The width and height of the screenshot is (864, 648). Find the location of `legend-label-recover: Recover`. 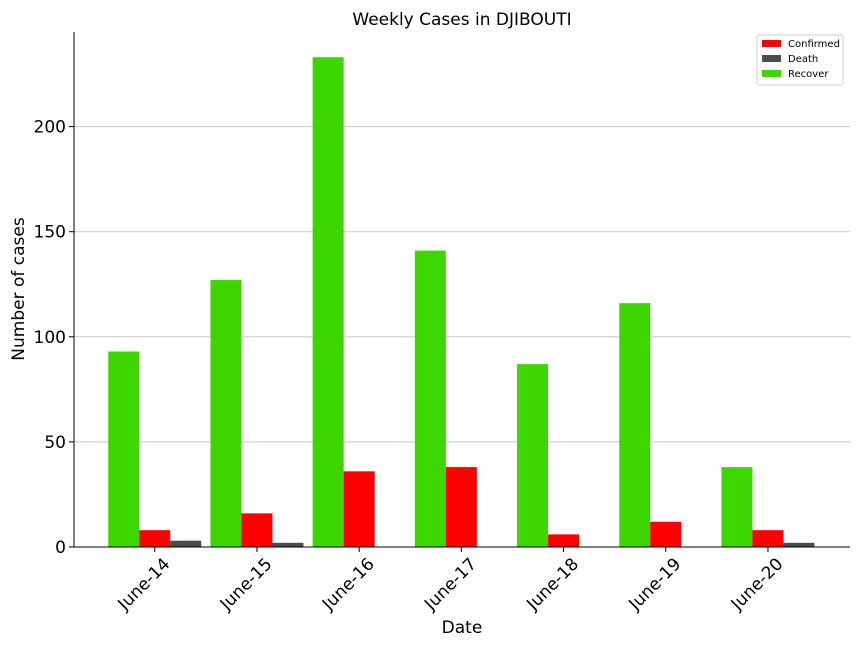

legend-label-recover: Recover is located at coordinates (808, 74).